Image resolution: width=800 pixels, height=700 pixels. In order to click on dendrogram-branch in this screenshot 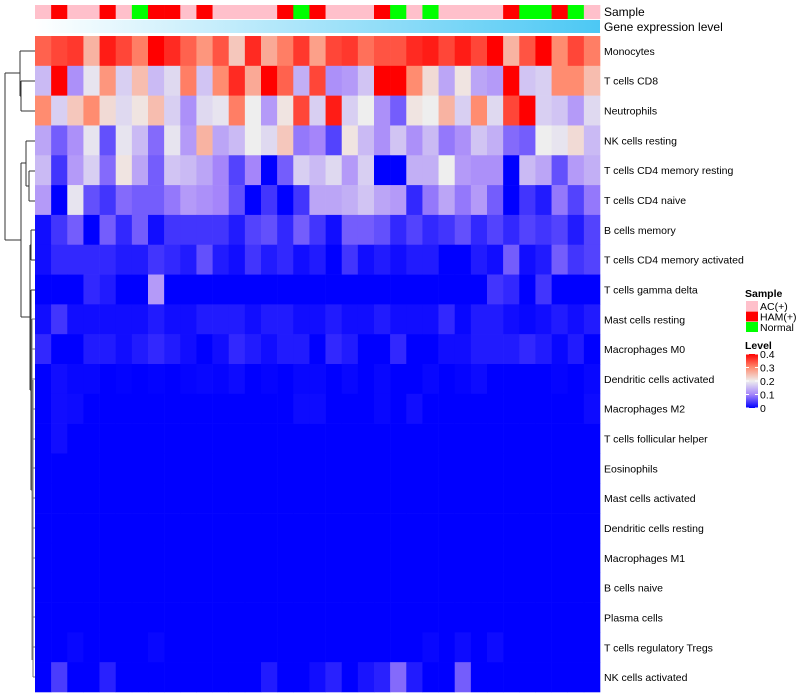, I will do `click(30, 171)`.